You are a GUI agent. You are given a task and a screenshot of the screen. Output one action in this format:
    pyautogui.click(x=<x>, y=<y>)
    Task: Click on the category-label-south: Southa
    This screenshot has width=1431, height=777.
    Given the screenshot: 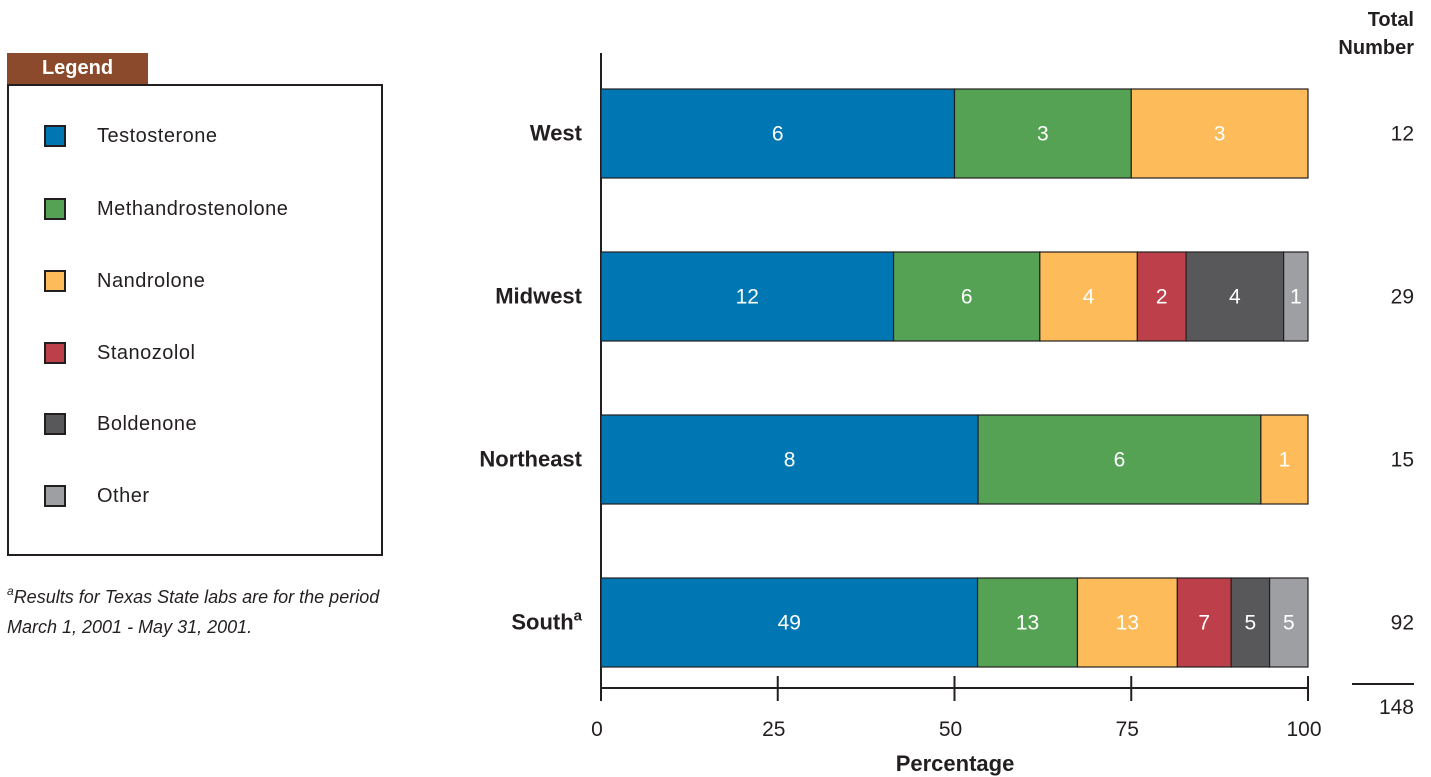 What is the action you would take?
    pyautogui.click(x=546, y=621)
    